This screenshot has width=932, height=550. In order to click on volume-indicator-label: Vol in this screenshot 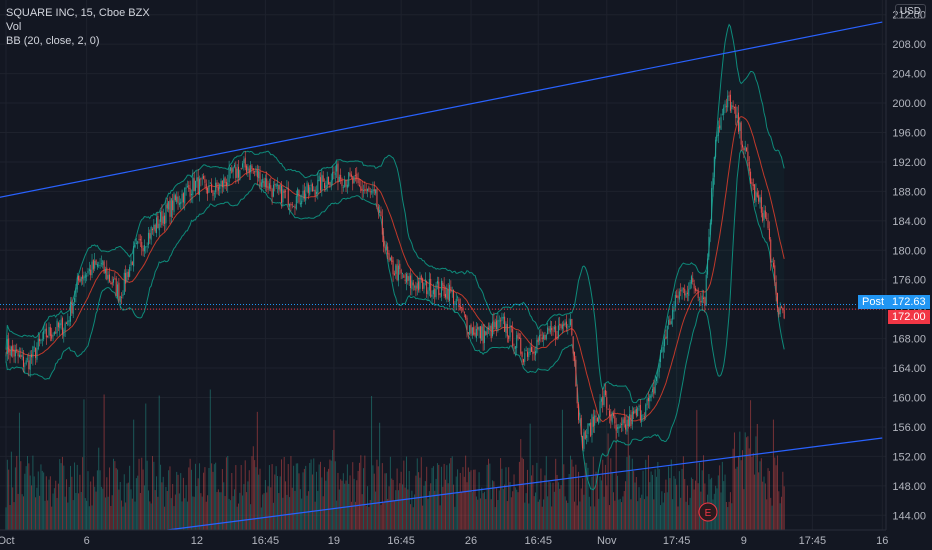, I will do `click(14, 27)`.